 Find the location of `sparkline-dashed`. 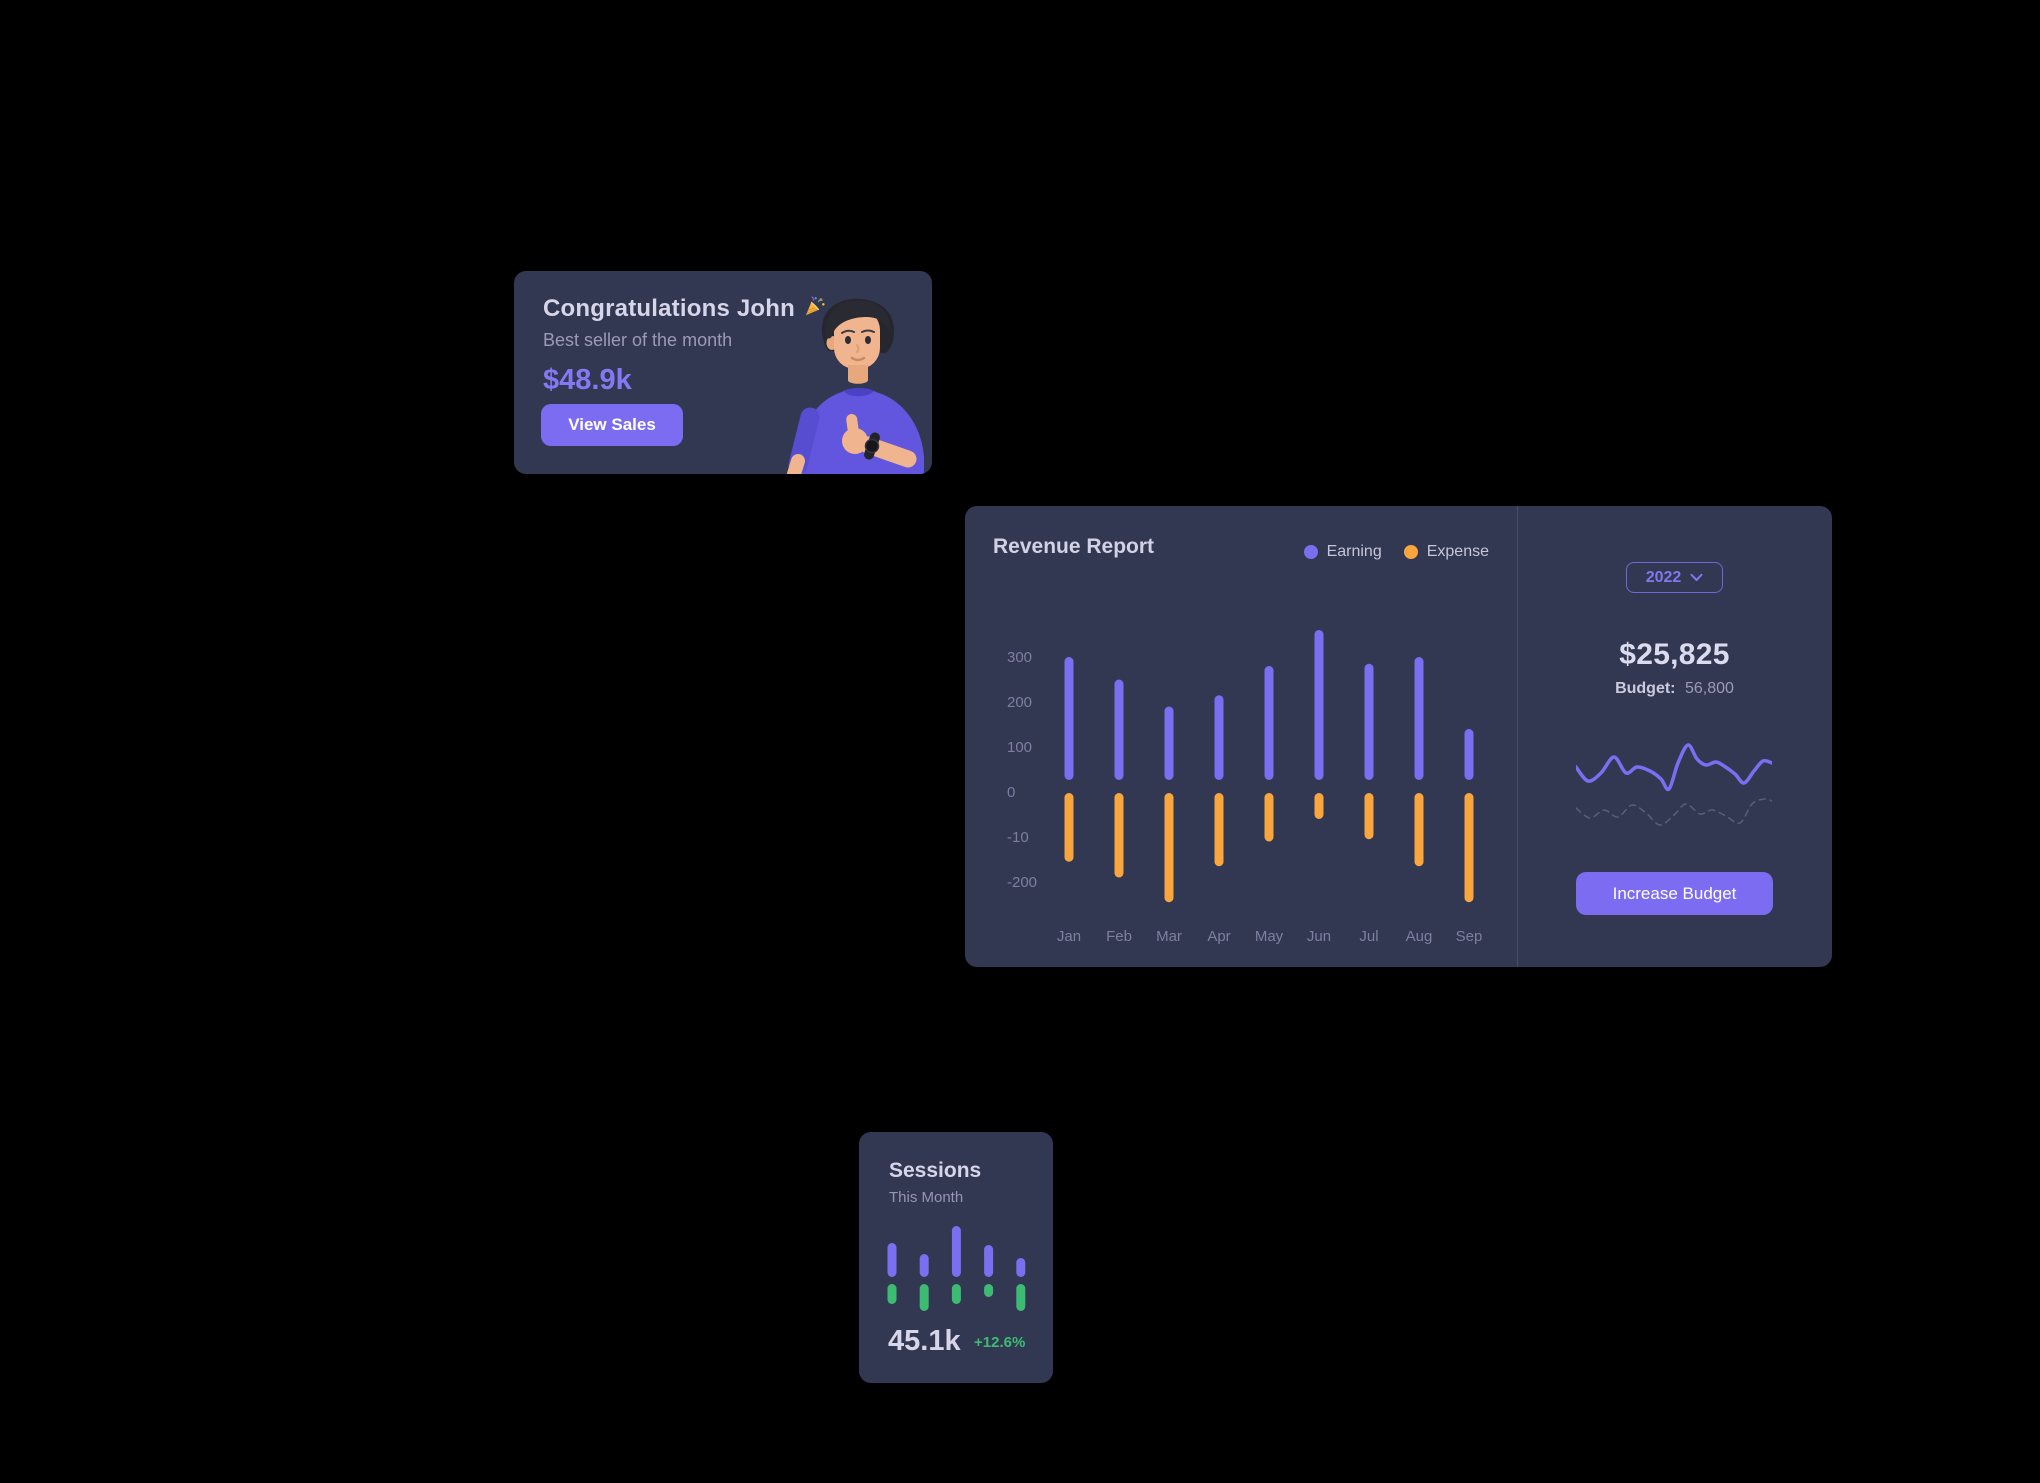

sparkline-dashed is located at coordinates (1674, 812).